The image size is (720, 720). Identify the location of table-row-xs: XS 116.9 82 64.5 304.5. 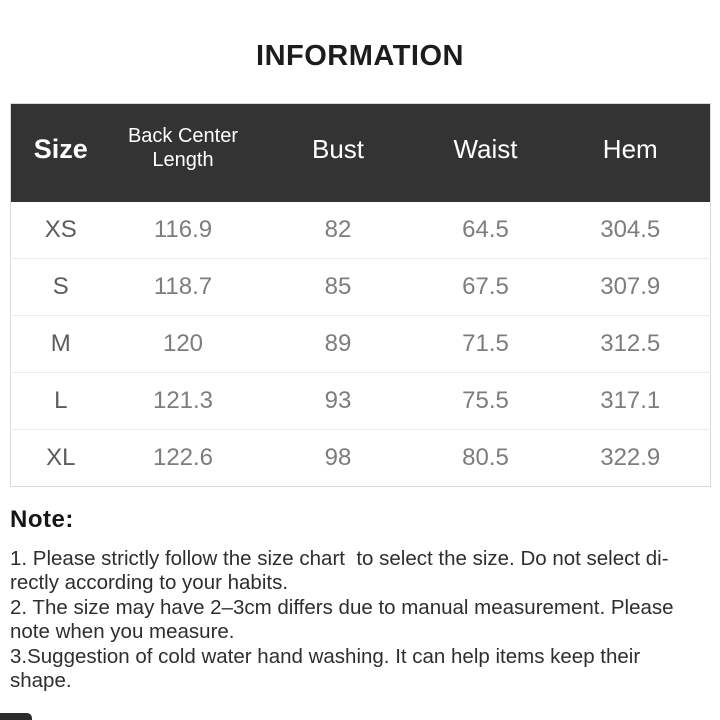
(361, 230).